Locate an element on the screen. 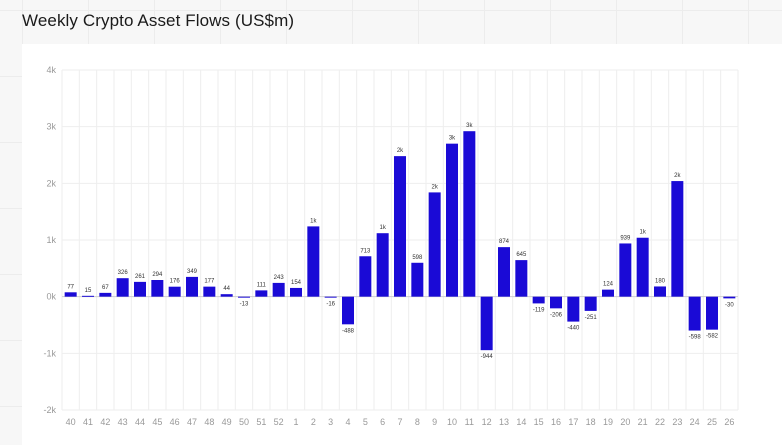 The height and width of the screenshot is (445, 782). data-label: 243 is located at coordinates (279, 278).